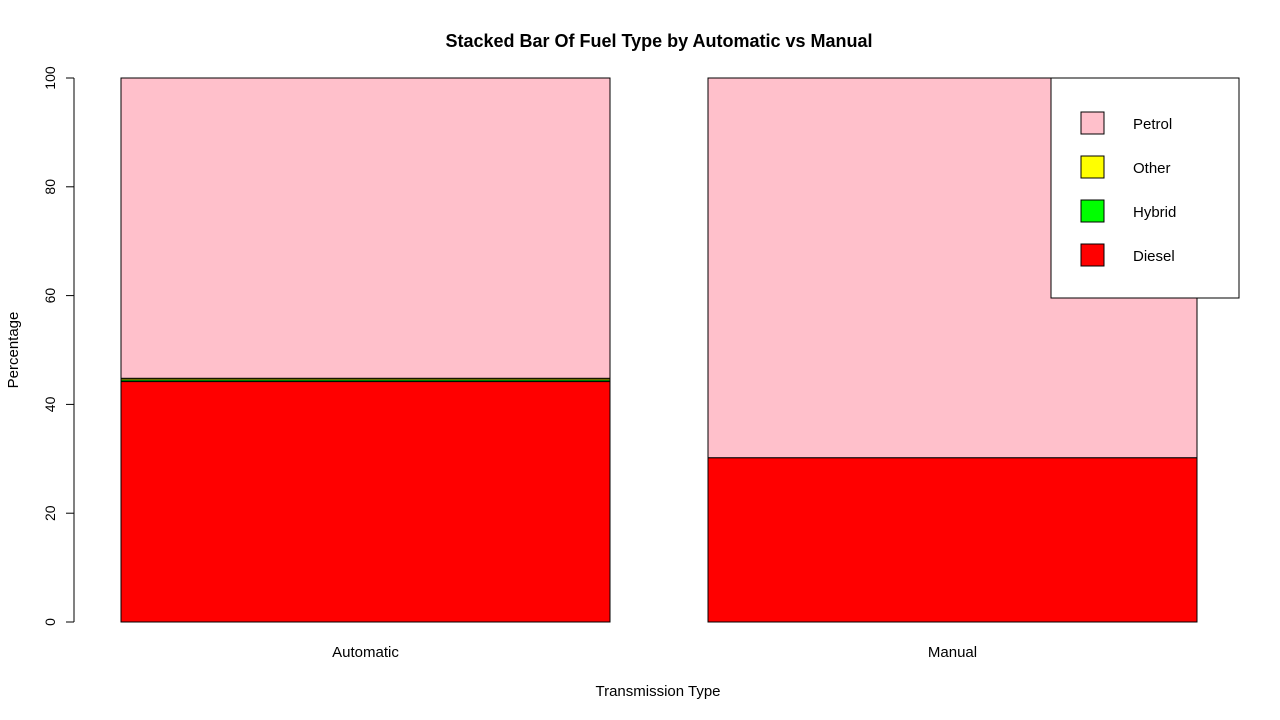  Describe the element at coordinates (13, 350) in the screenshot. I see `y-axis-label: Percentage` at that location.